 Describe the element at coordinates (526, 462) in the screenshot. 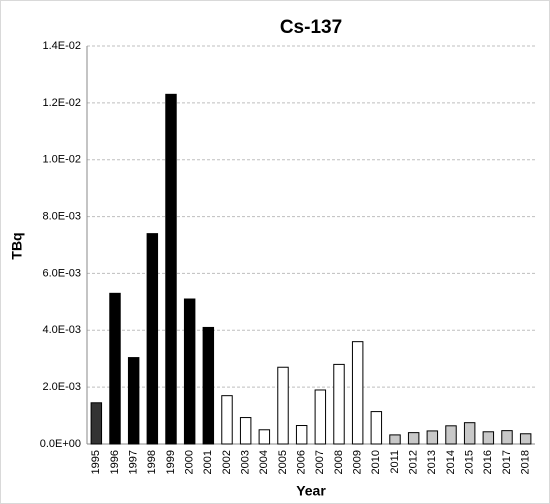

I see `x-tick-label: 2018` at that location.